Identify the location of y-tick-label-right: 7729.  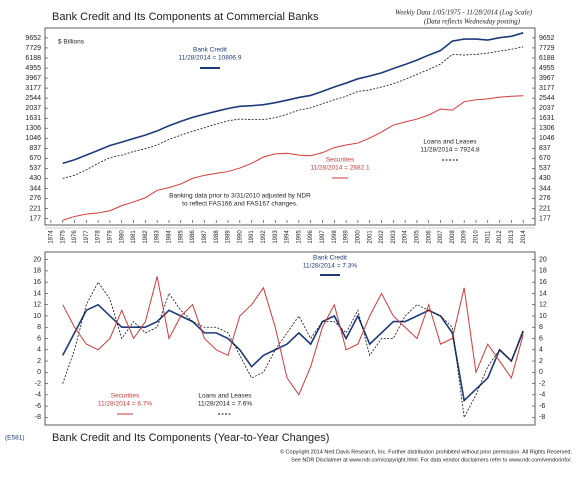
(547, 48).